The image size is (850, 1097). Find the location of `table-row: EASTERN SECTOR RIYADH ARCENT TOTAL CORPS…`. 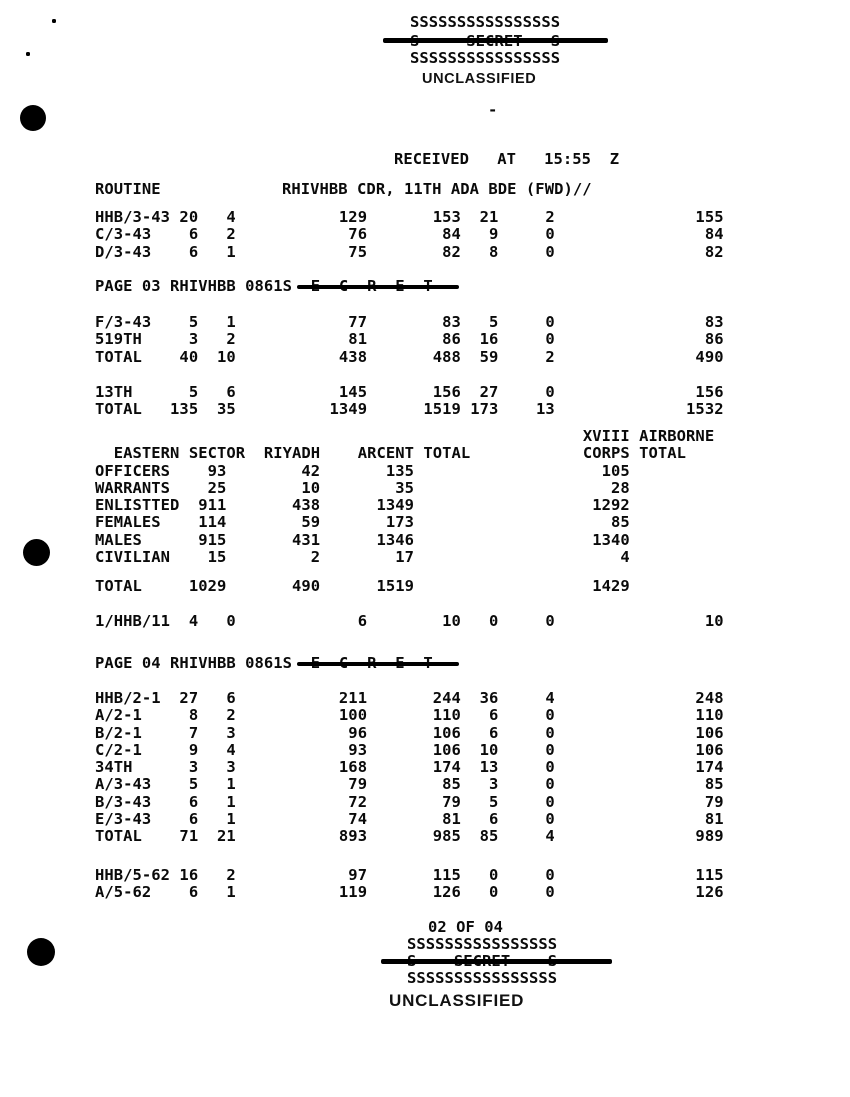

table-row: EASTERN SECTOR RIYADH ARCENT TOTAL CORPS… is located at coordinates (391, 453).